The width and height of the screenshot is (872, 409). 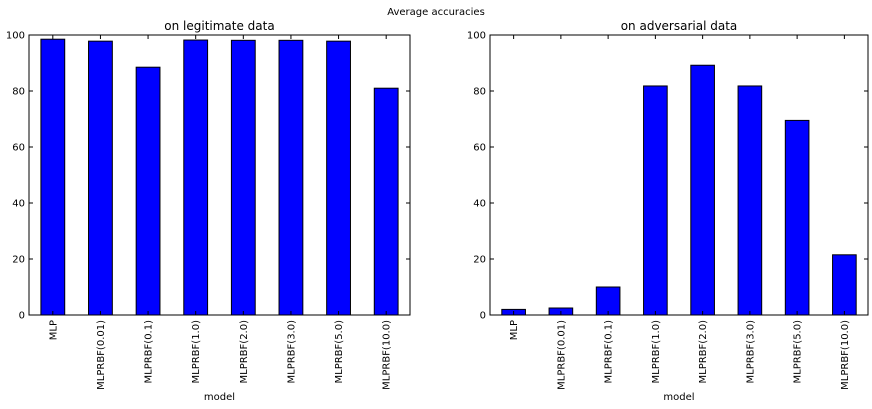 What do you see at coordinates (53, 177) in the screenshot?
I see `bar-MLP` at bounding box center [53, 177].